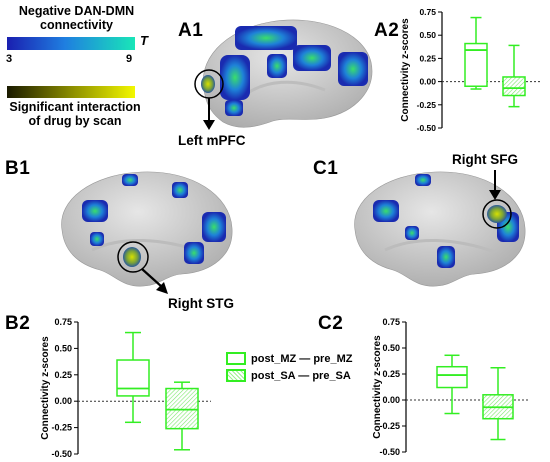  Describe the element at coordinates (326, 168) in the screenshot. I see `panel-label-c1: C1` at that location.